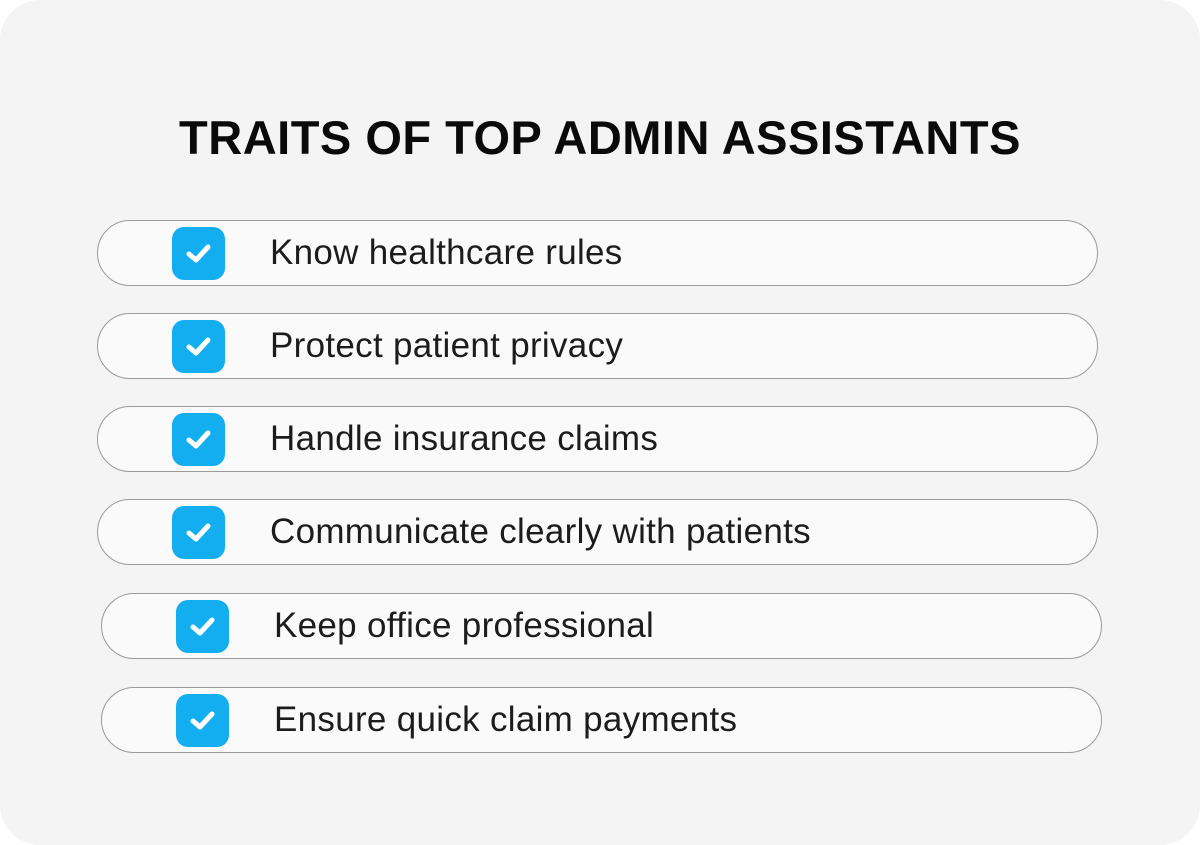 This screenshot has height=845, width=1200. I want to click on list-item: Protect patient privacy, so click(597, 346).